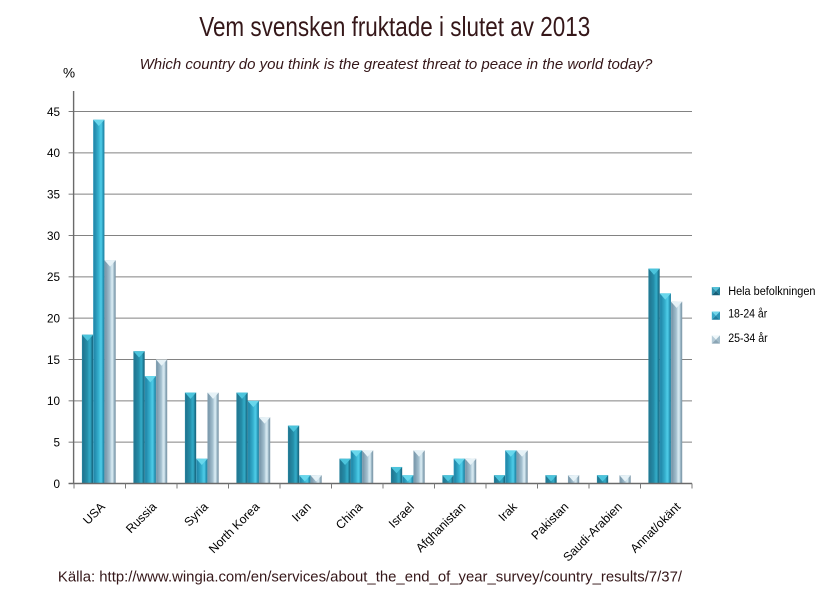 The image size is (840, 614). Describe the element at coordinates (771, 291) in the screenshot. I see `svg-text: Hela befolkningen` at that location.